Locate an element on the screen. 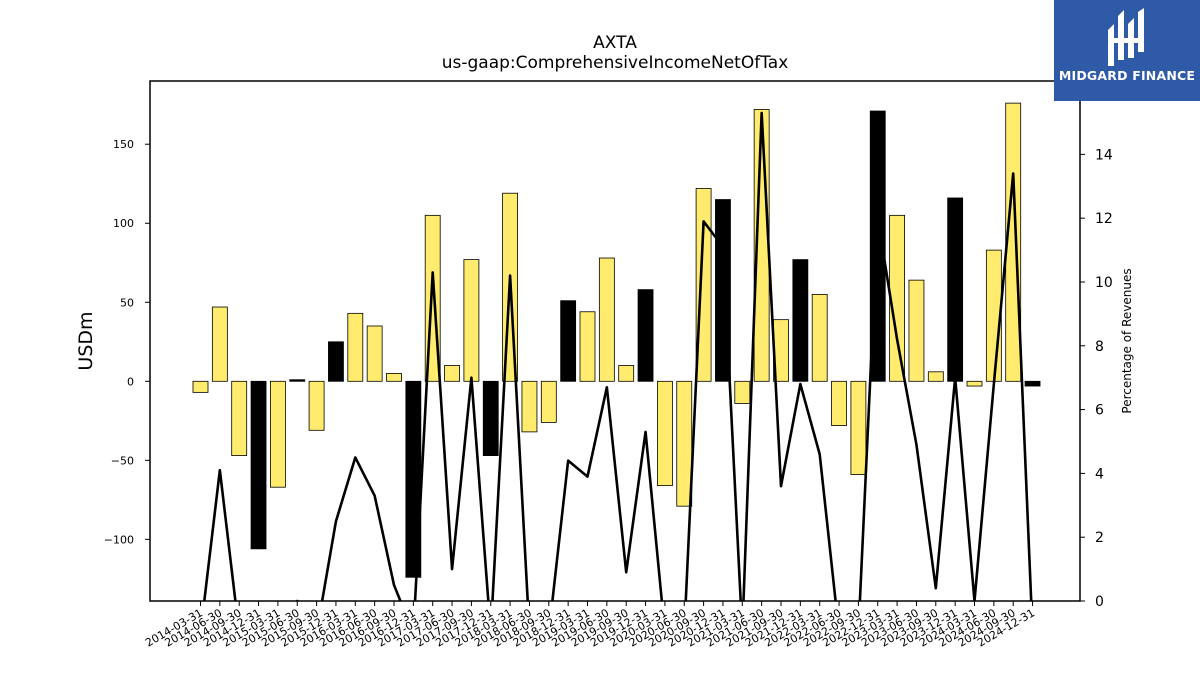 The width and height of the screenshot is (1200, 675). brand-logo: MIDGARD FINANCE is located at coordinates (1127, 50).